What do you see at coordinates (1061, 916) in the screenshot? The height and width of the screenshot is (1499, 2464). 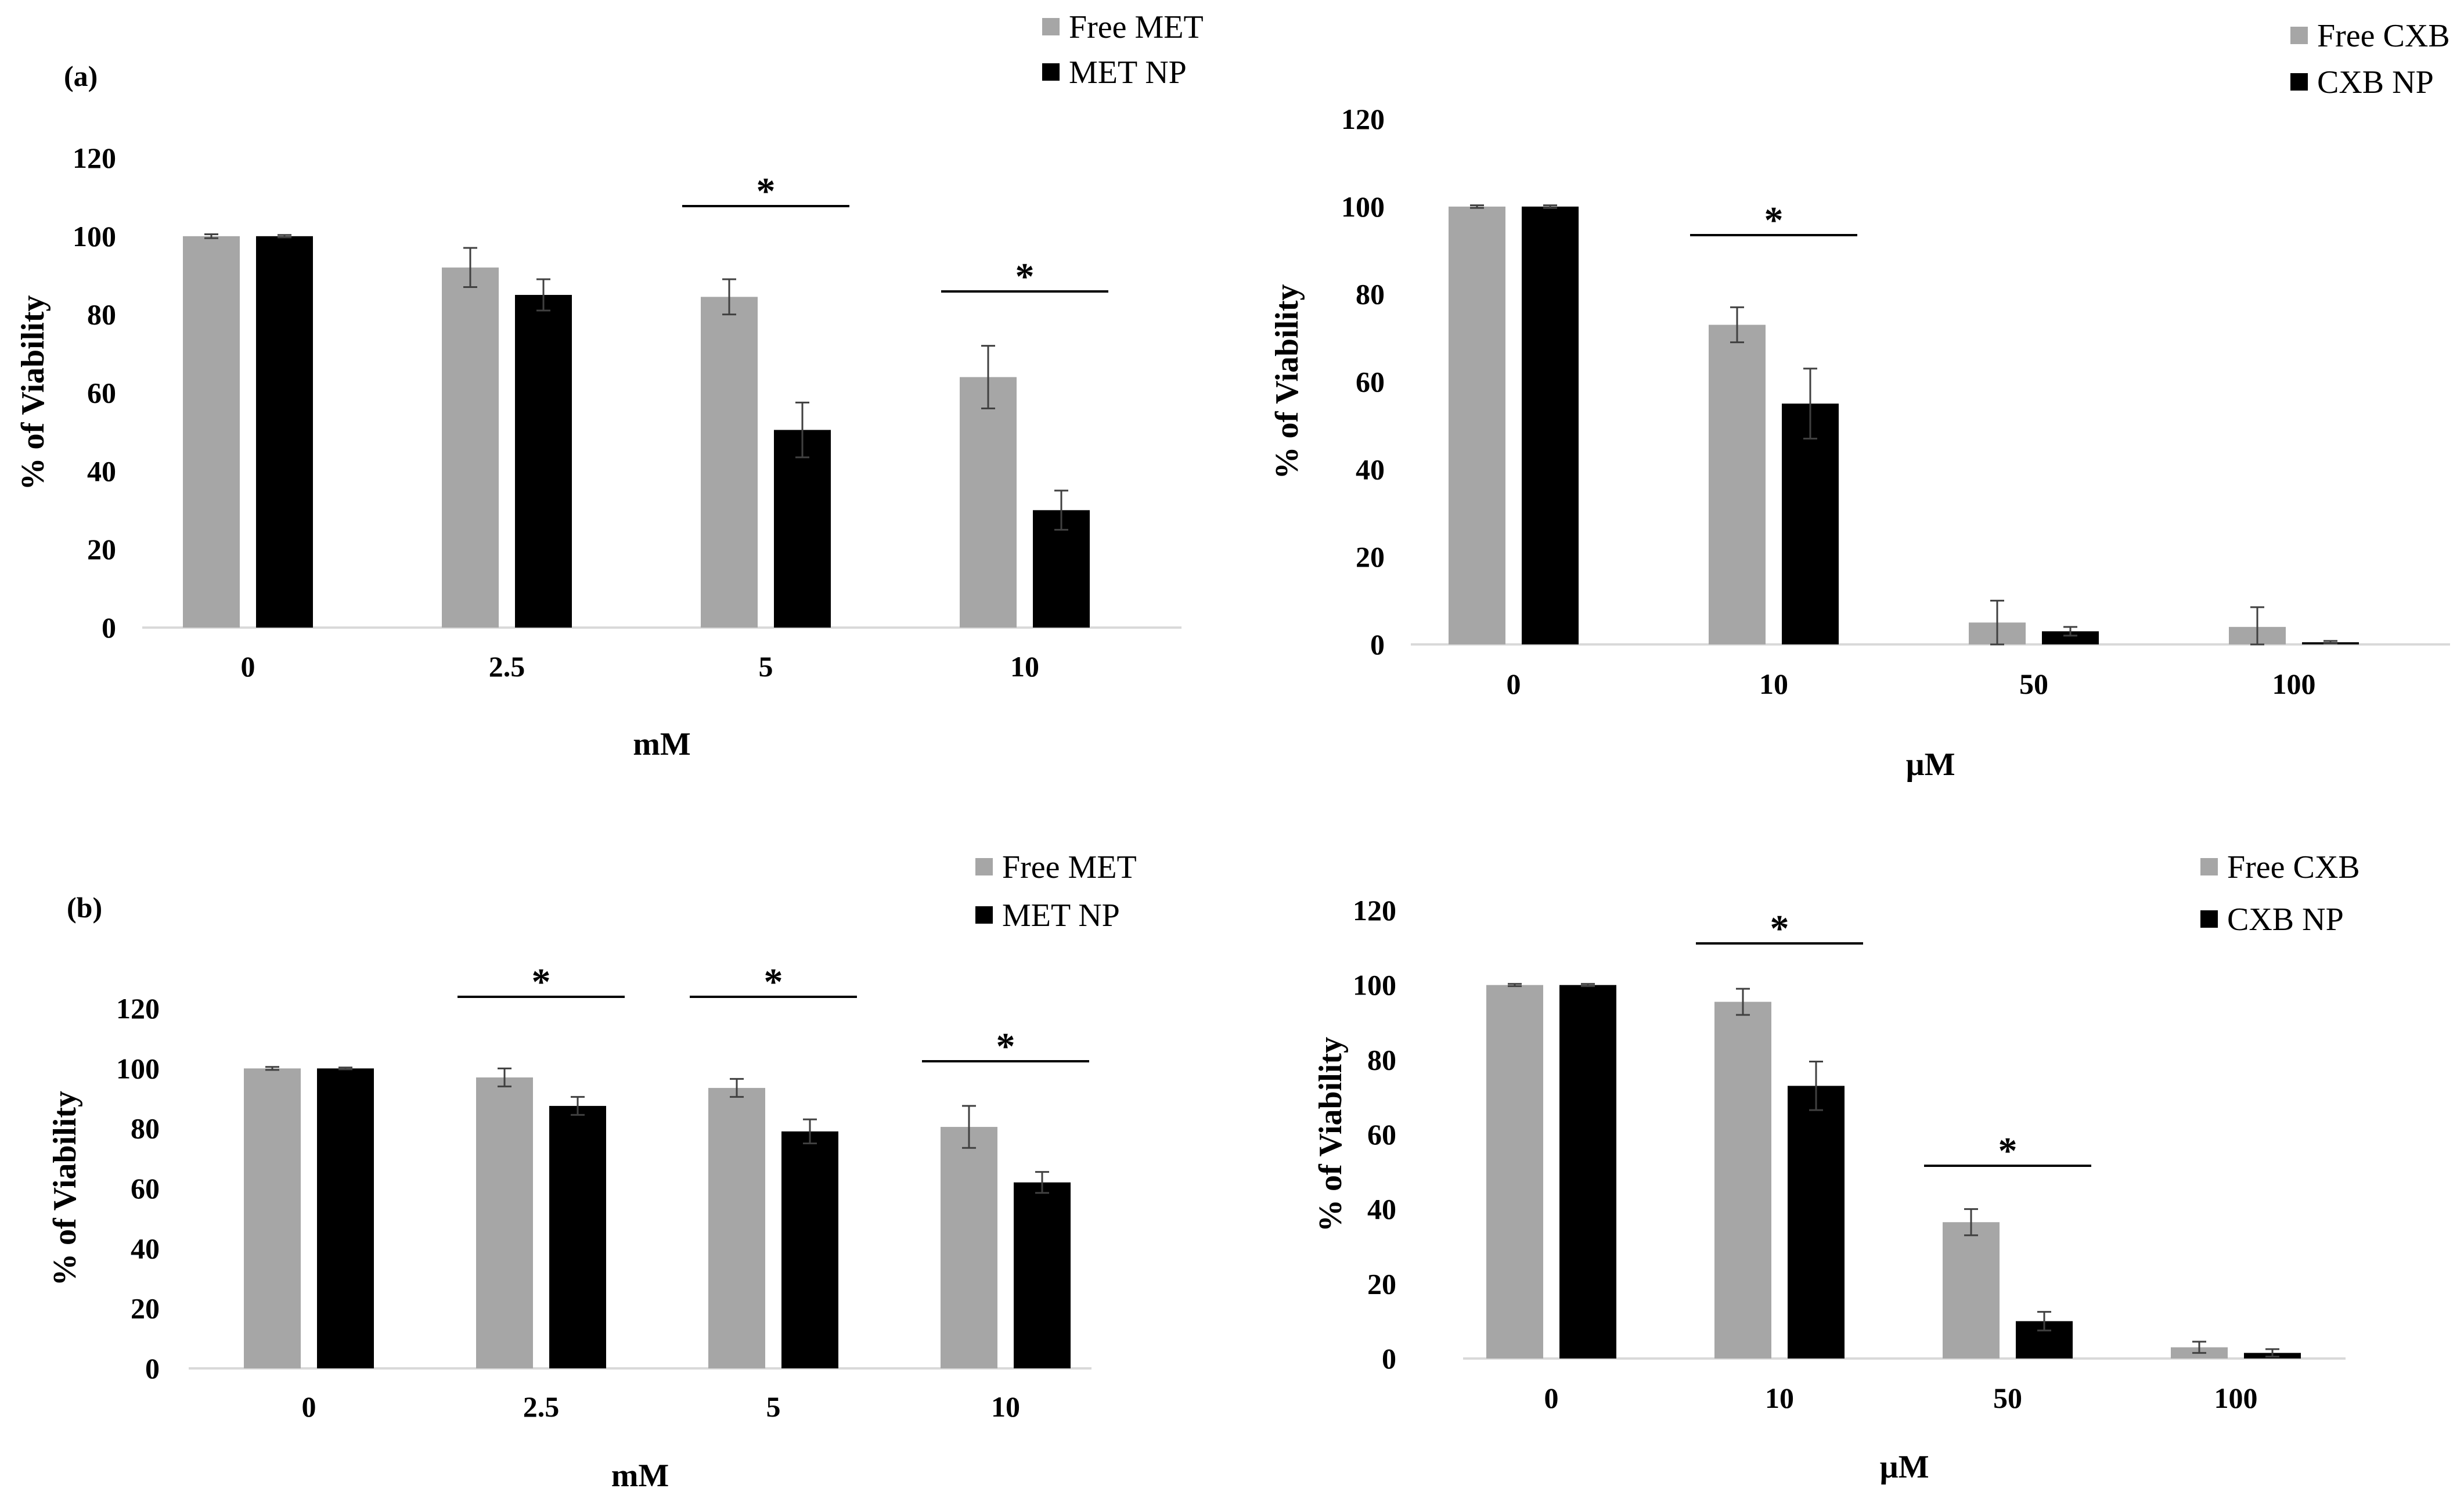 I see `legend-label-np: MET NP` at bounding box center [1061, 916].